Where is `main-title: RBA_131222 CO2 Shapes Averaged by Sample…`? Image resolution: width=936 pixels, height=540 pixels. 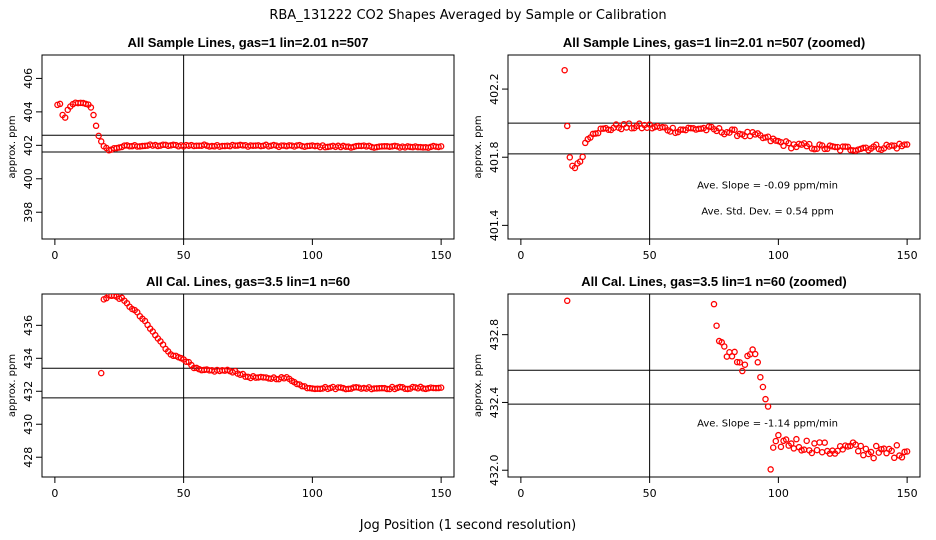
main-title: RBA_131222 CO2 Shapes Averaged by Sample… is located at coordinates (467, 15).